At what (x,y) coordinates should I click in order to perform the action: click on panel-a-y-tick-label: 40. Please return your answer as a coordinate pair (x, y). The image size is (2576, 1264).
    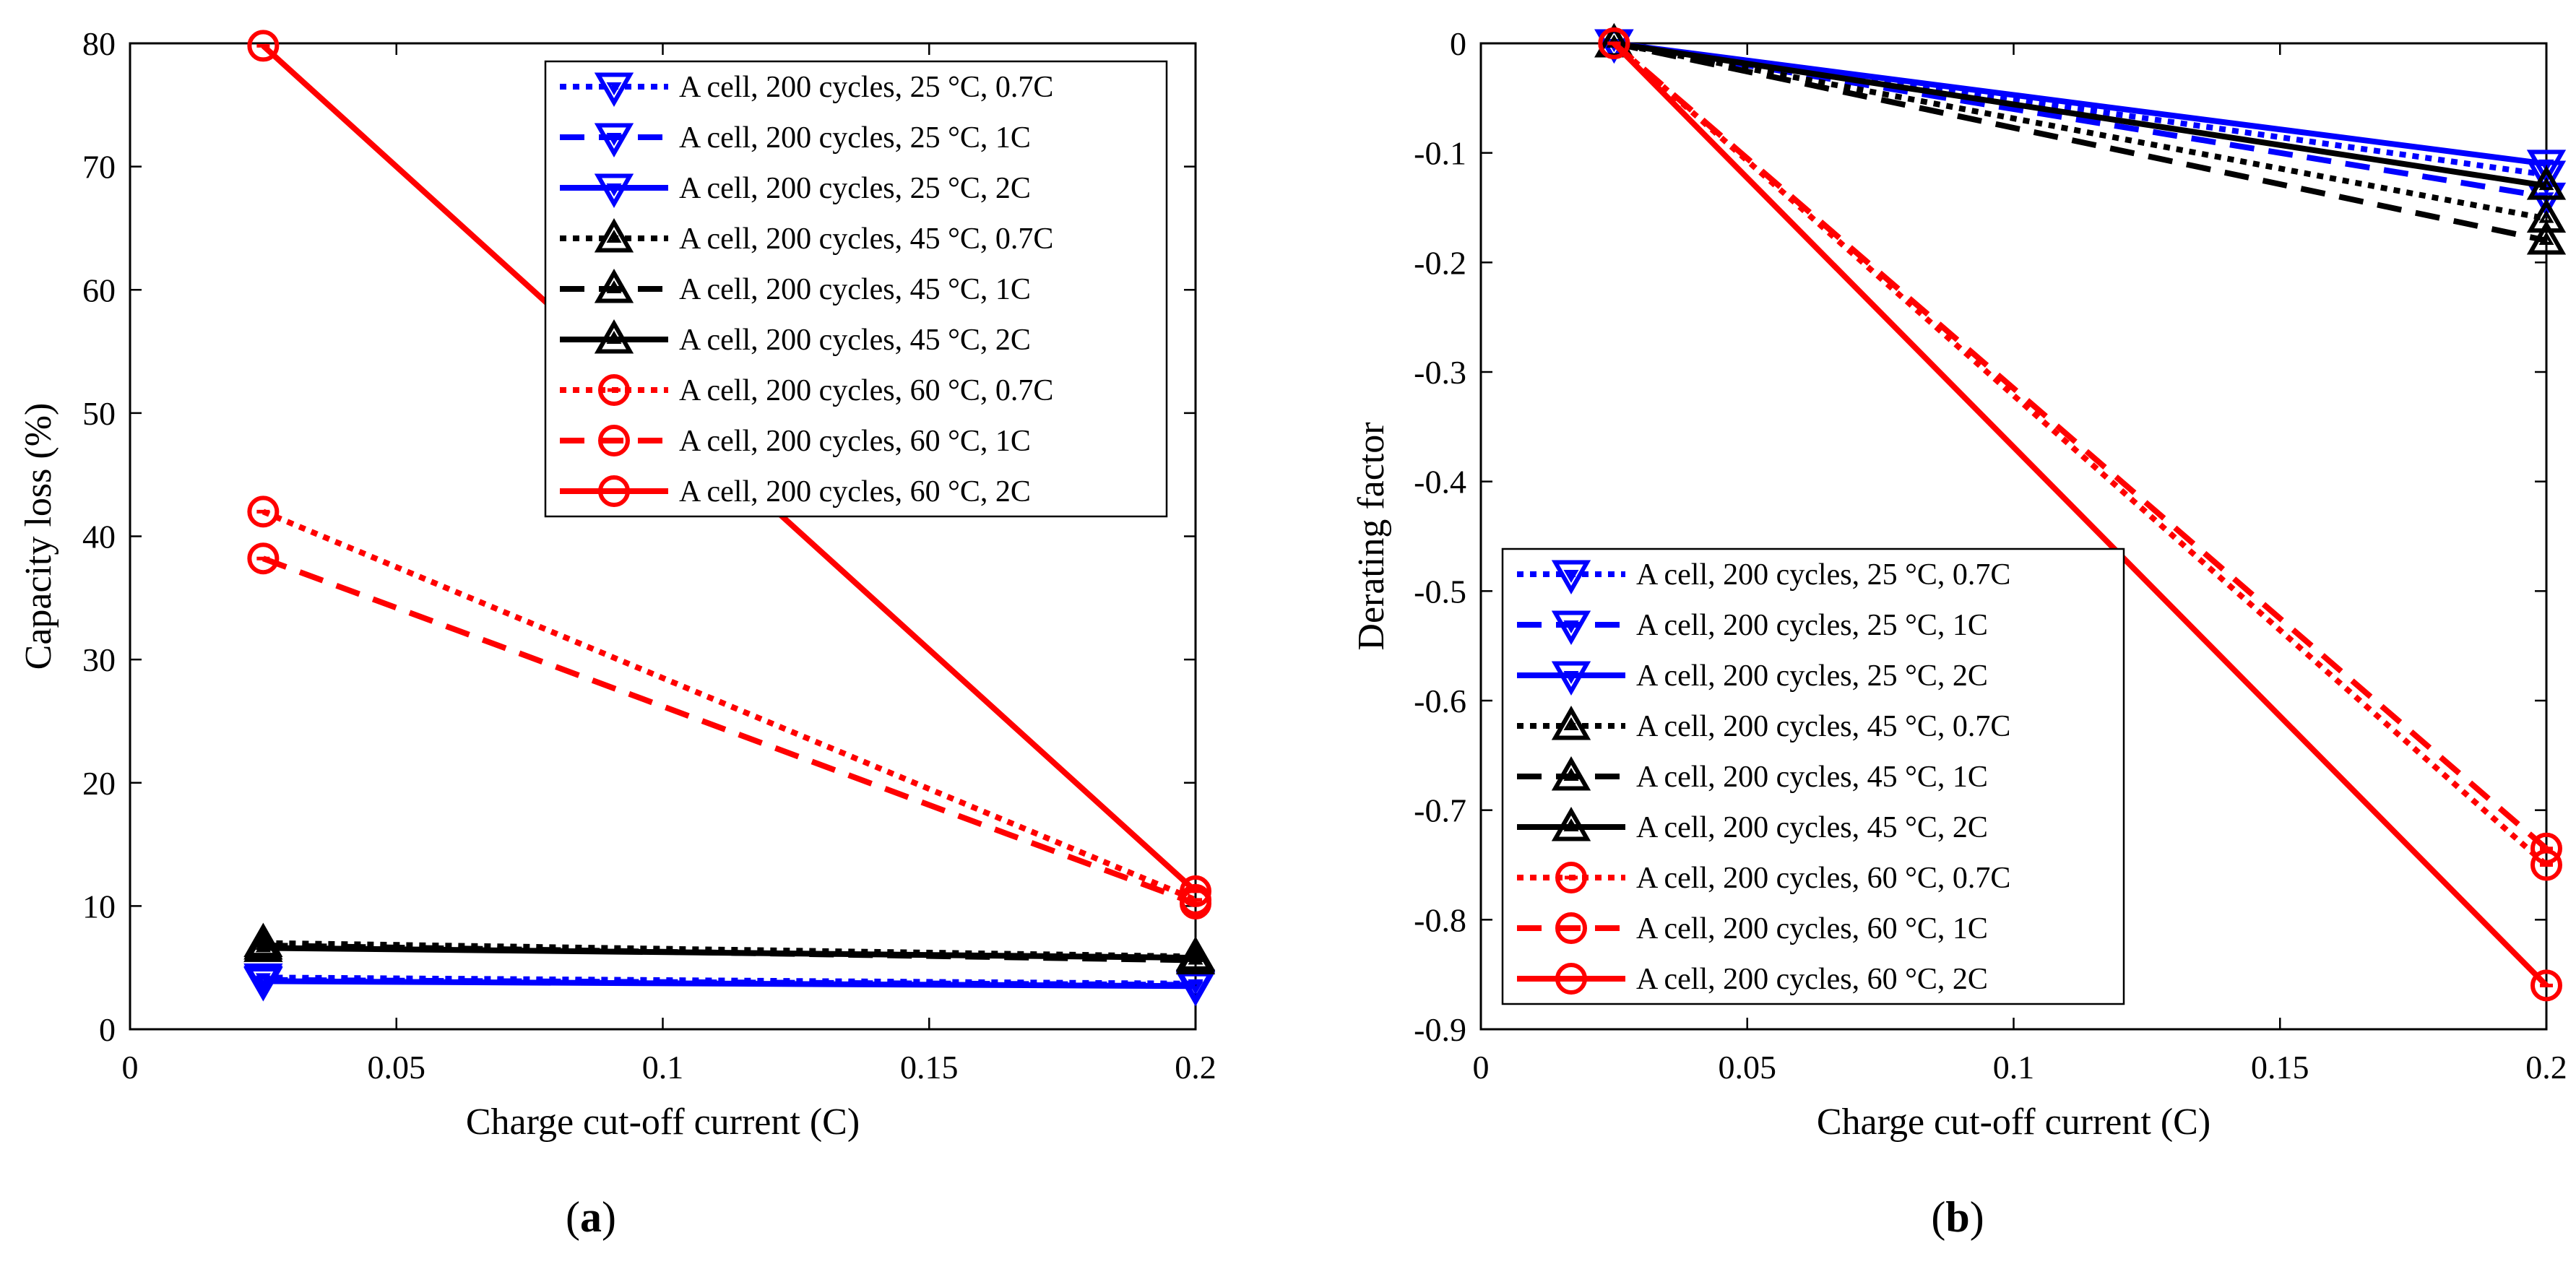
    Looking at the image, I should click on (99, 537).